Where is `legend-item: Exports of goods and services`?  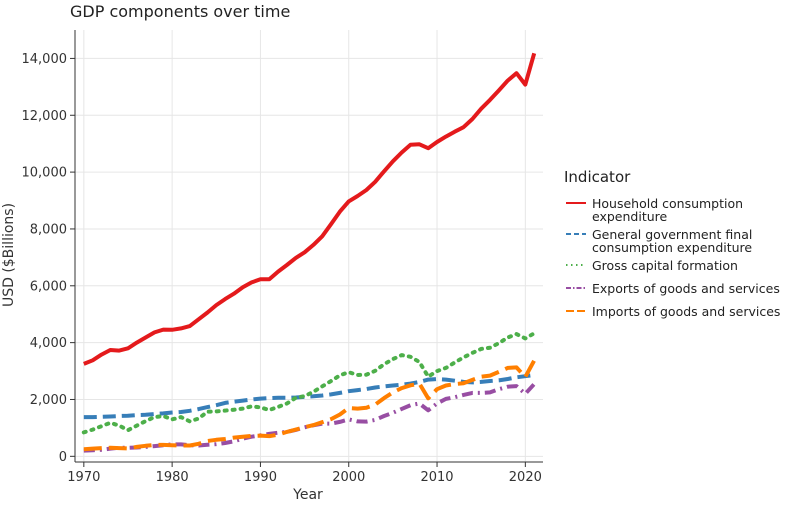 legend-item: Exports of goods and services is located at coordinates (673, 288).